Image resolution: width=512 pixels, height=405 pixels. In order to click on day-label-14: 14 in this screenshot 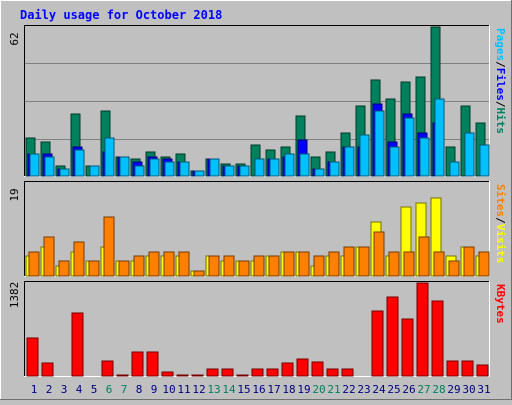, I will do `click(229, 389)`.